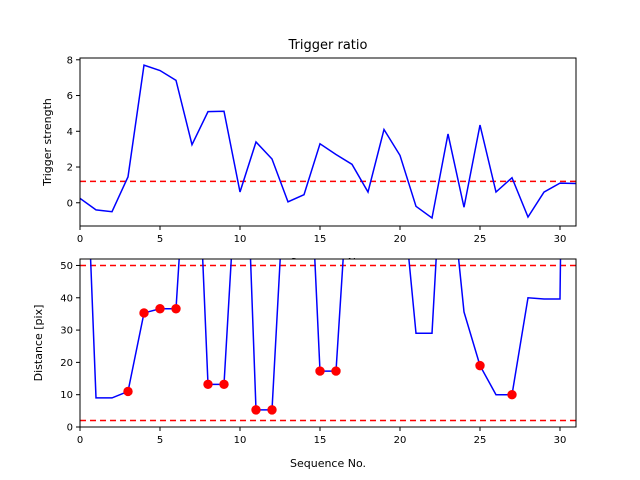 The width and height of the screenshot is (640, 480). What do you see at coordinates (66, 298) in the screenshot?
I see `y-tick-label: 40` at bounding box center [66, 298].